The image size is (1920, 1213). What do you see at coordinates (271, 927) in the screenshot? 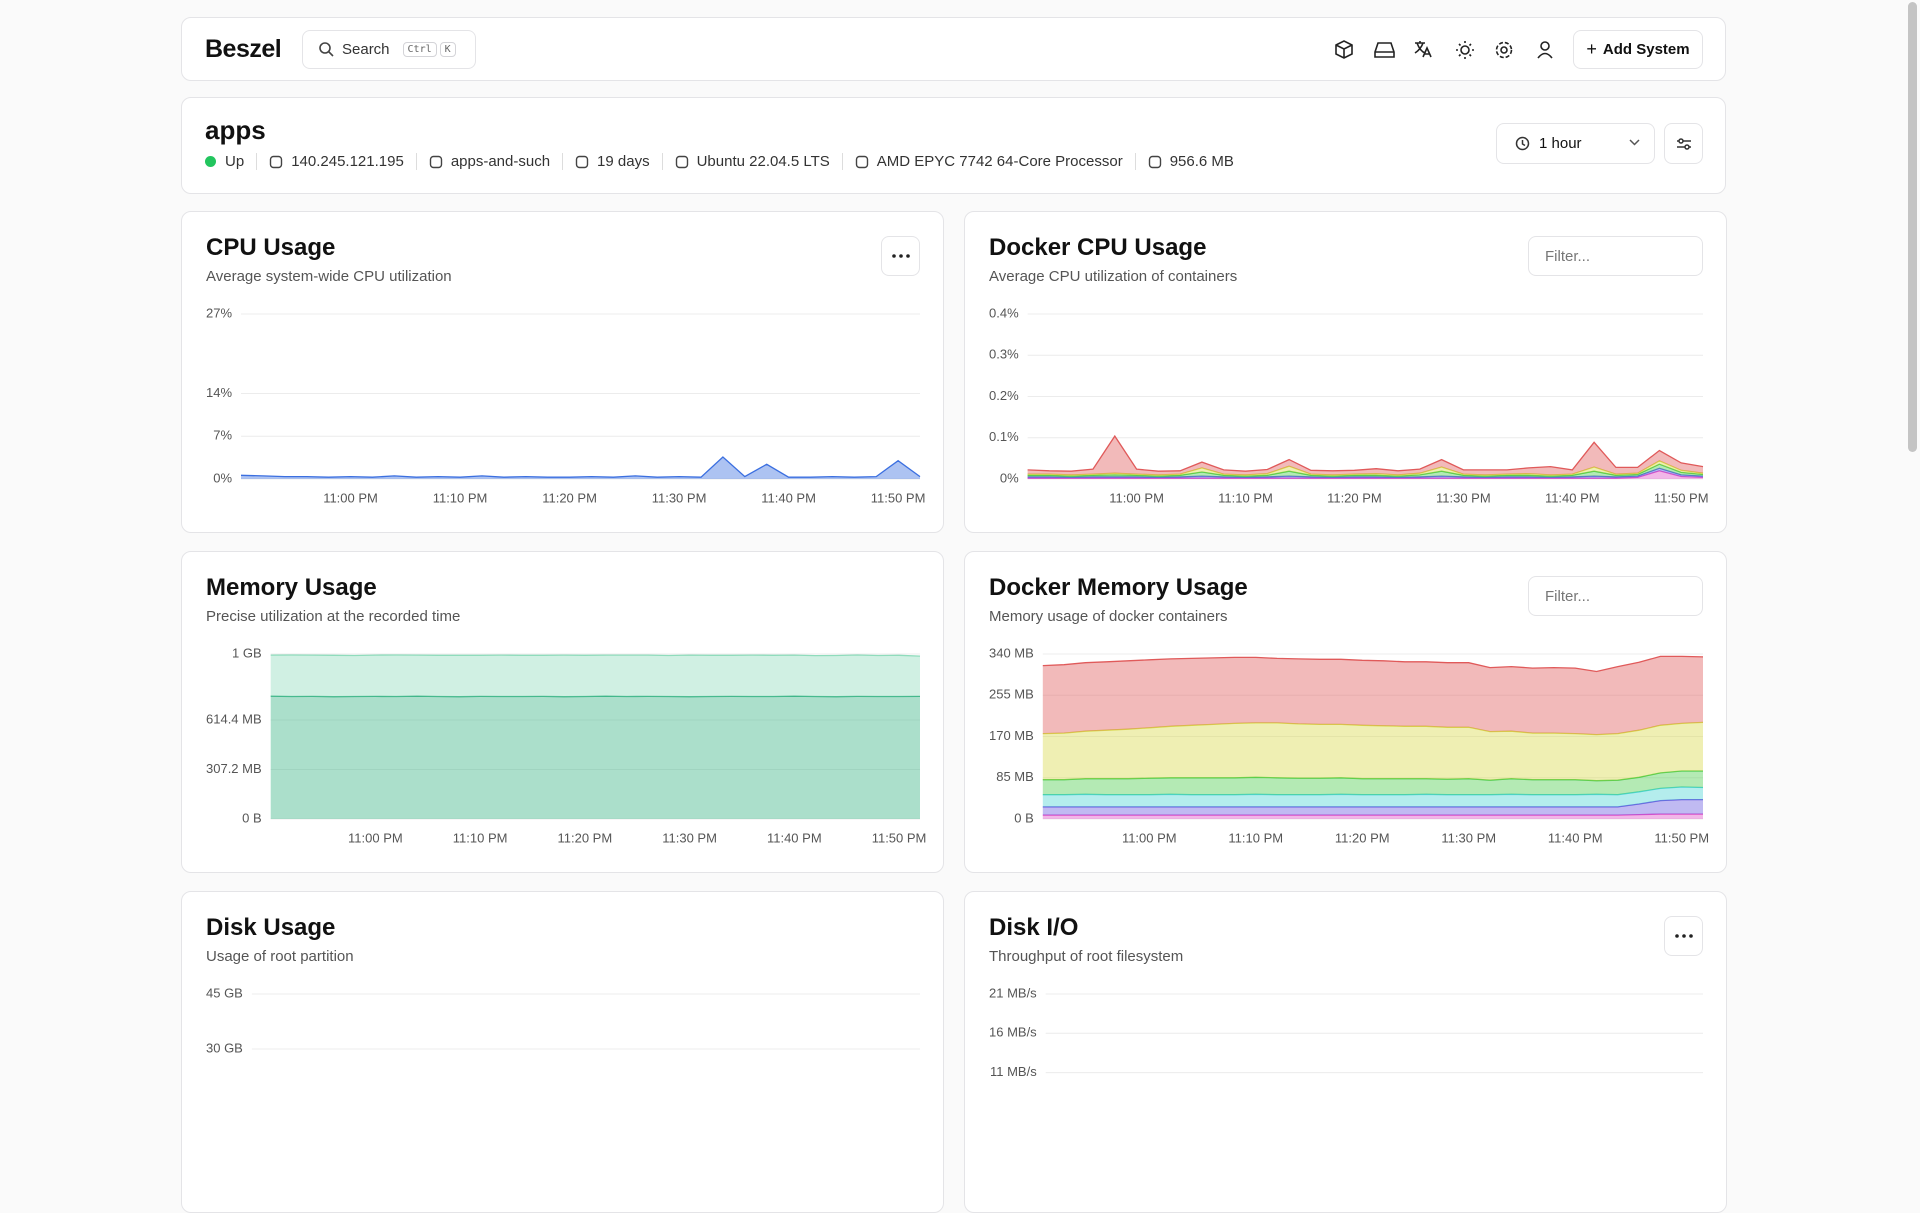
I see `chart-title: Disk Usage` at bounding box center [271, 927].